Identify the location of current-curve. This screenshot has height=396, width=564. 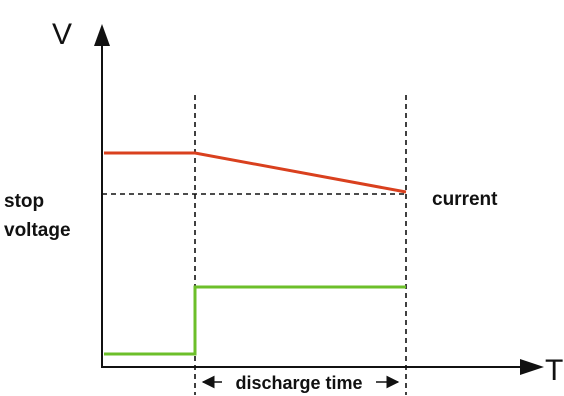
(255, 320).